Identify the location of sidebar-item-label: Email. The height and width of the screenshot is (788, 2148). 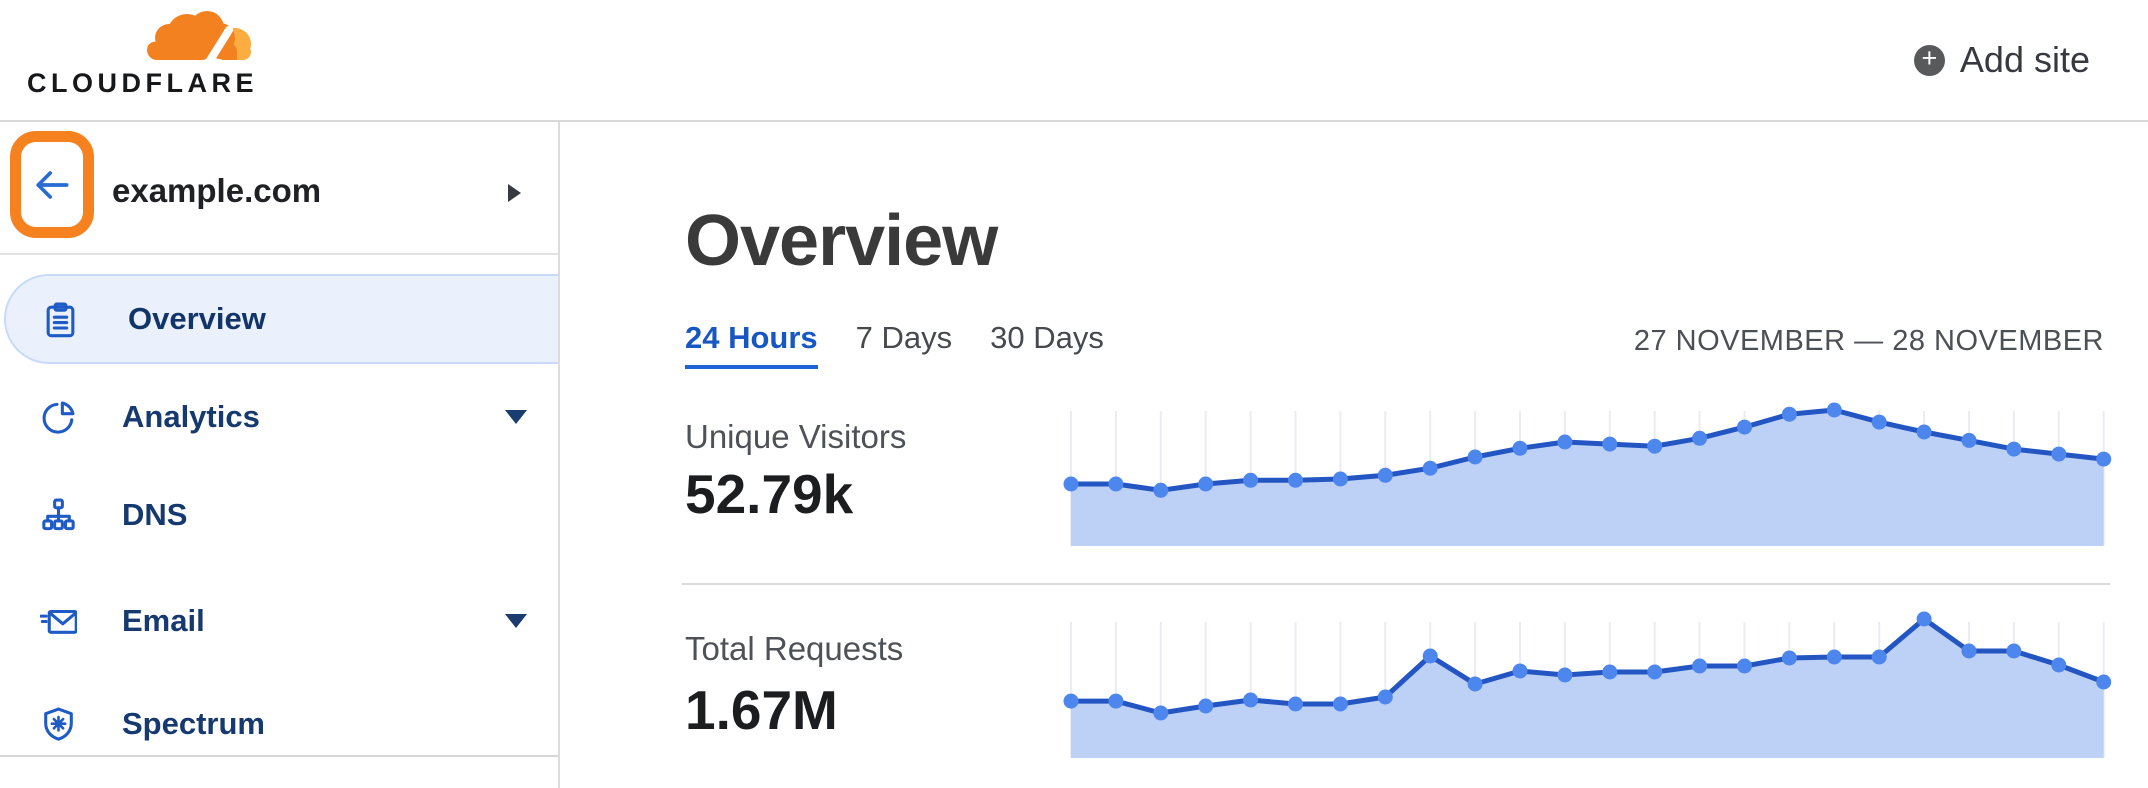
(163, 620).